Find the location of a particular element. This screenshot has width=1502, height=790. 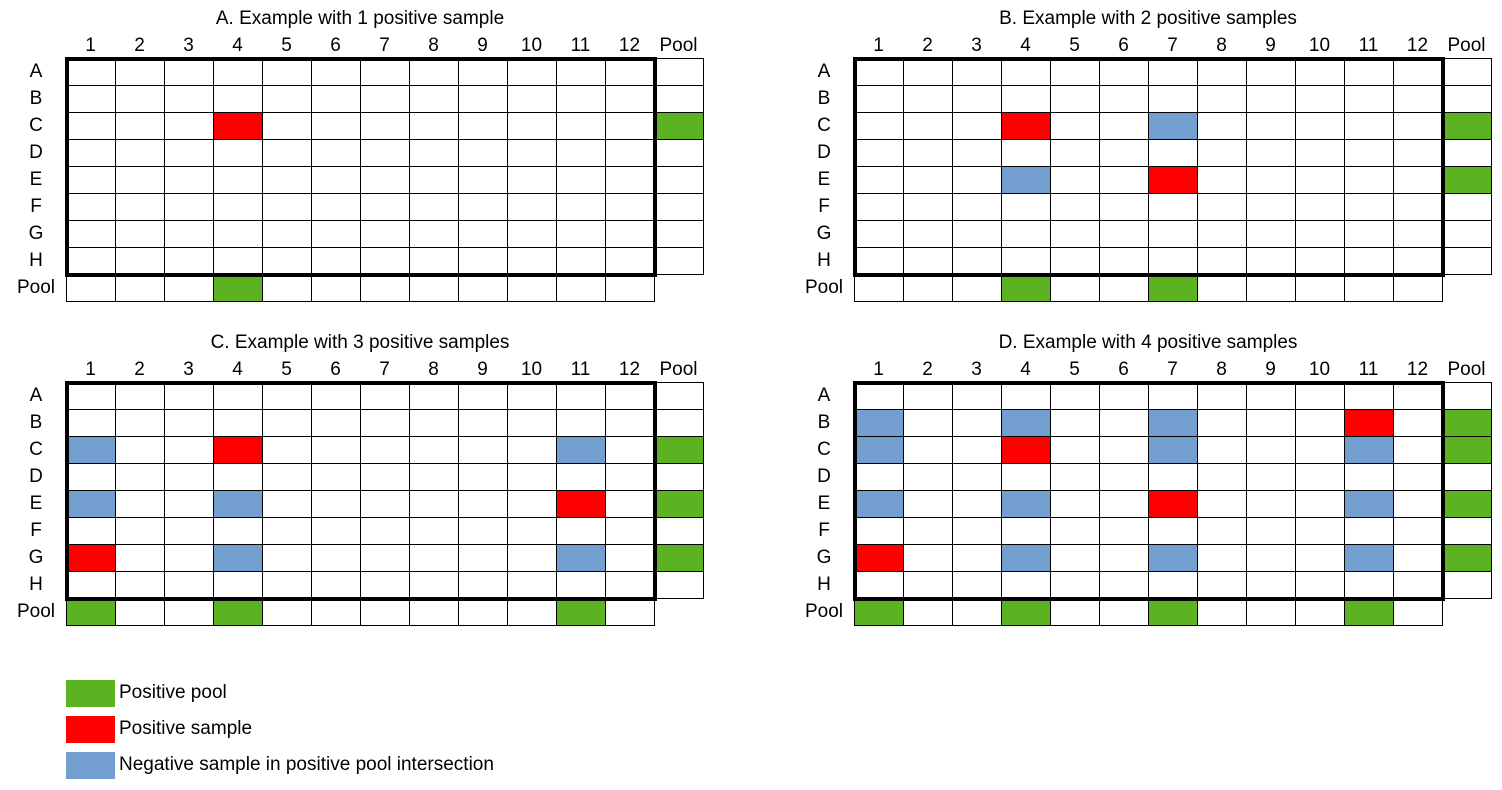

row-label: G is located at coordinates (824, 557).